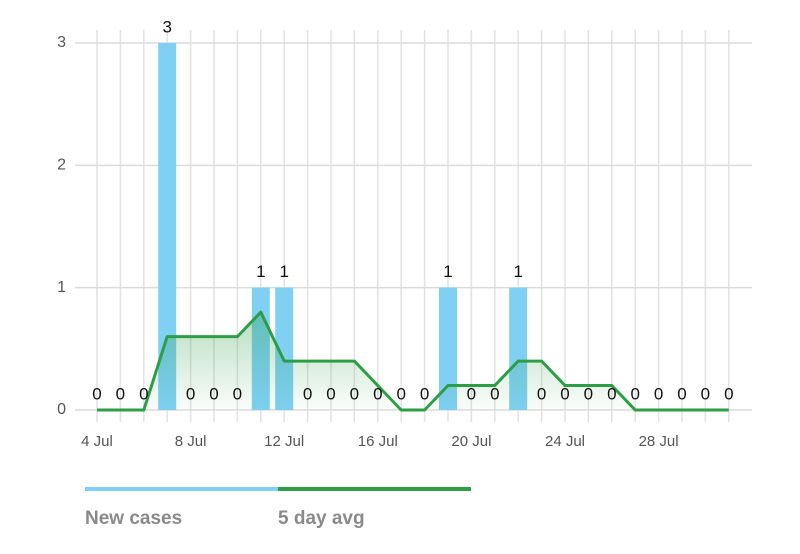  Describe the element at coordinates (659, 441) in the screenshot. I see `x-tick-label: 28 Jul` at that location.